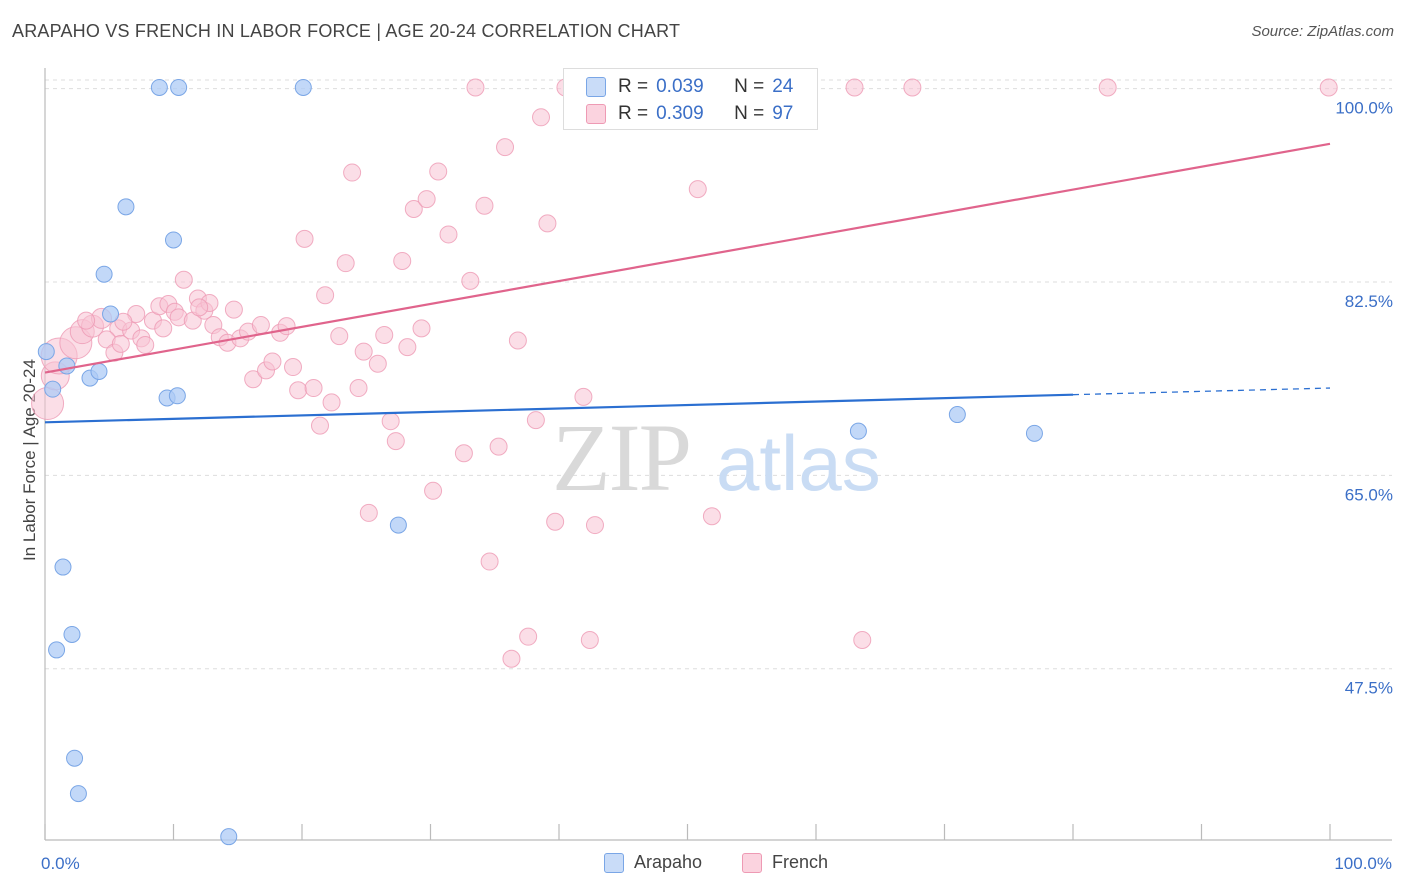 Image resolution: width=1406 pixels, height=892 pixels. What do you see at coordinates (596, 87) in the screenshot?
I see `arapaho-swatch` at bounding box center [596, 87].